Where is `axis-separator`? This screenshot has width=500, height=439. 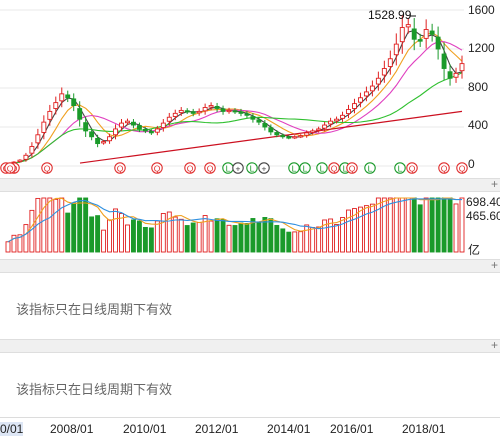
axis-separator is located at coordinates (250, 417).